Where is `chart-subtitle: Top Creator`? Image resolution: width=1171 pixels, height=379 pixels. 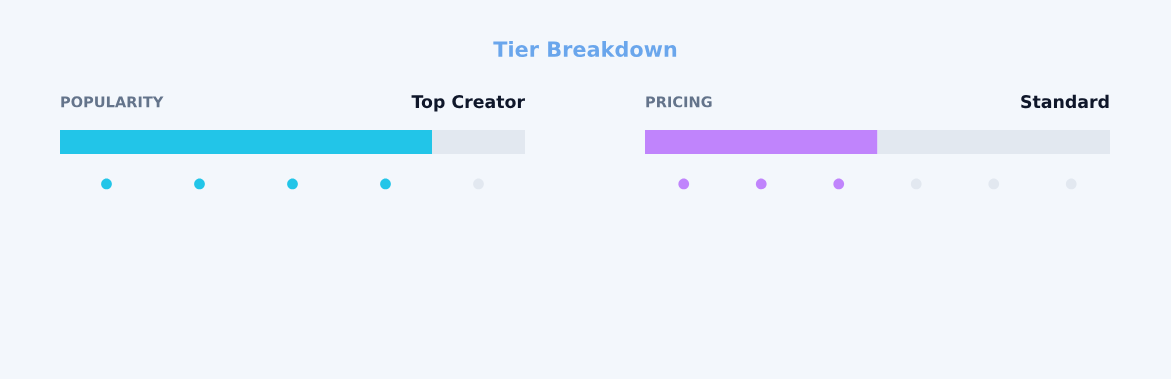
chart-subtitle: Top Creator is located at coordinates (468, 103).